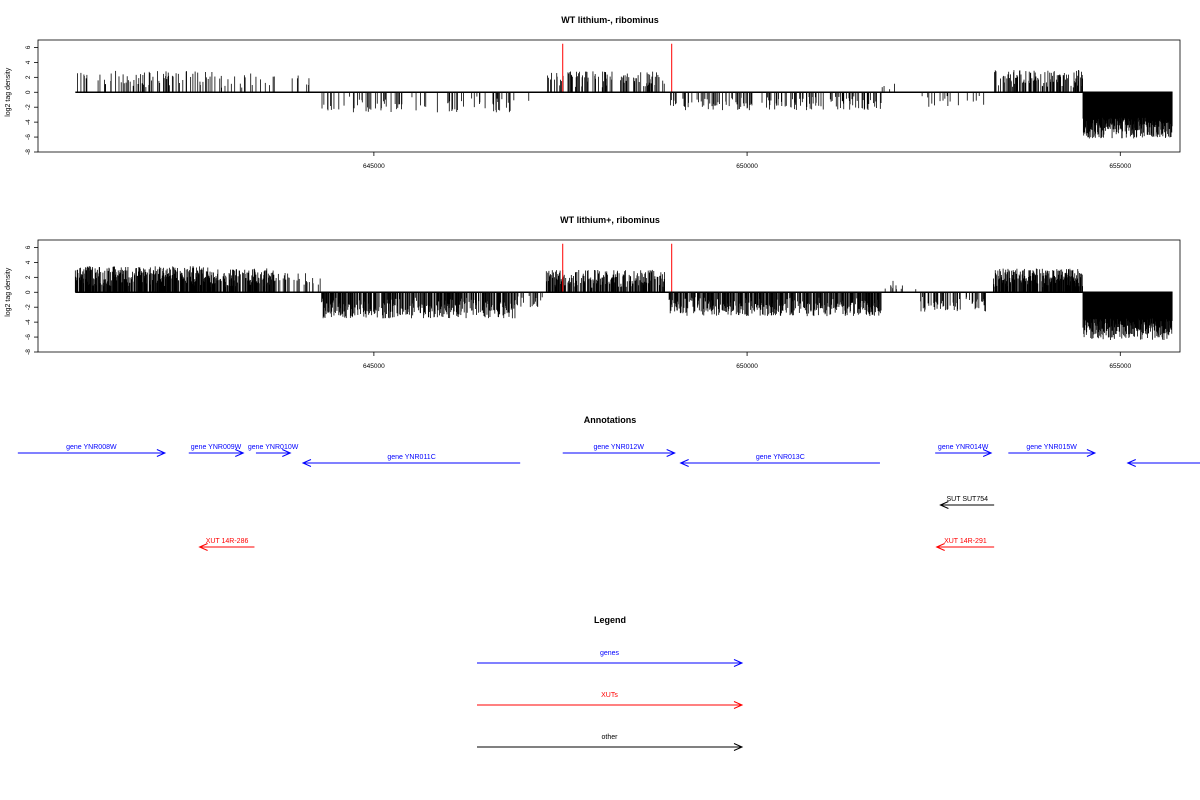  What do you see at coordinates (780, 457) in the screenshot?
I see `feature-label: gene YNR013C` at bounding box center [780, 457].